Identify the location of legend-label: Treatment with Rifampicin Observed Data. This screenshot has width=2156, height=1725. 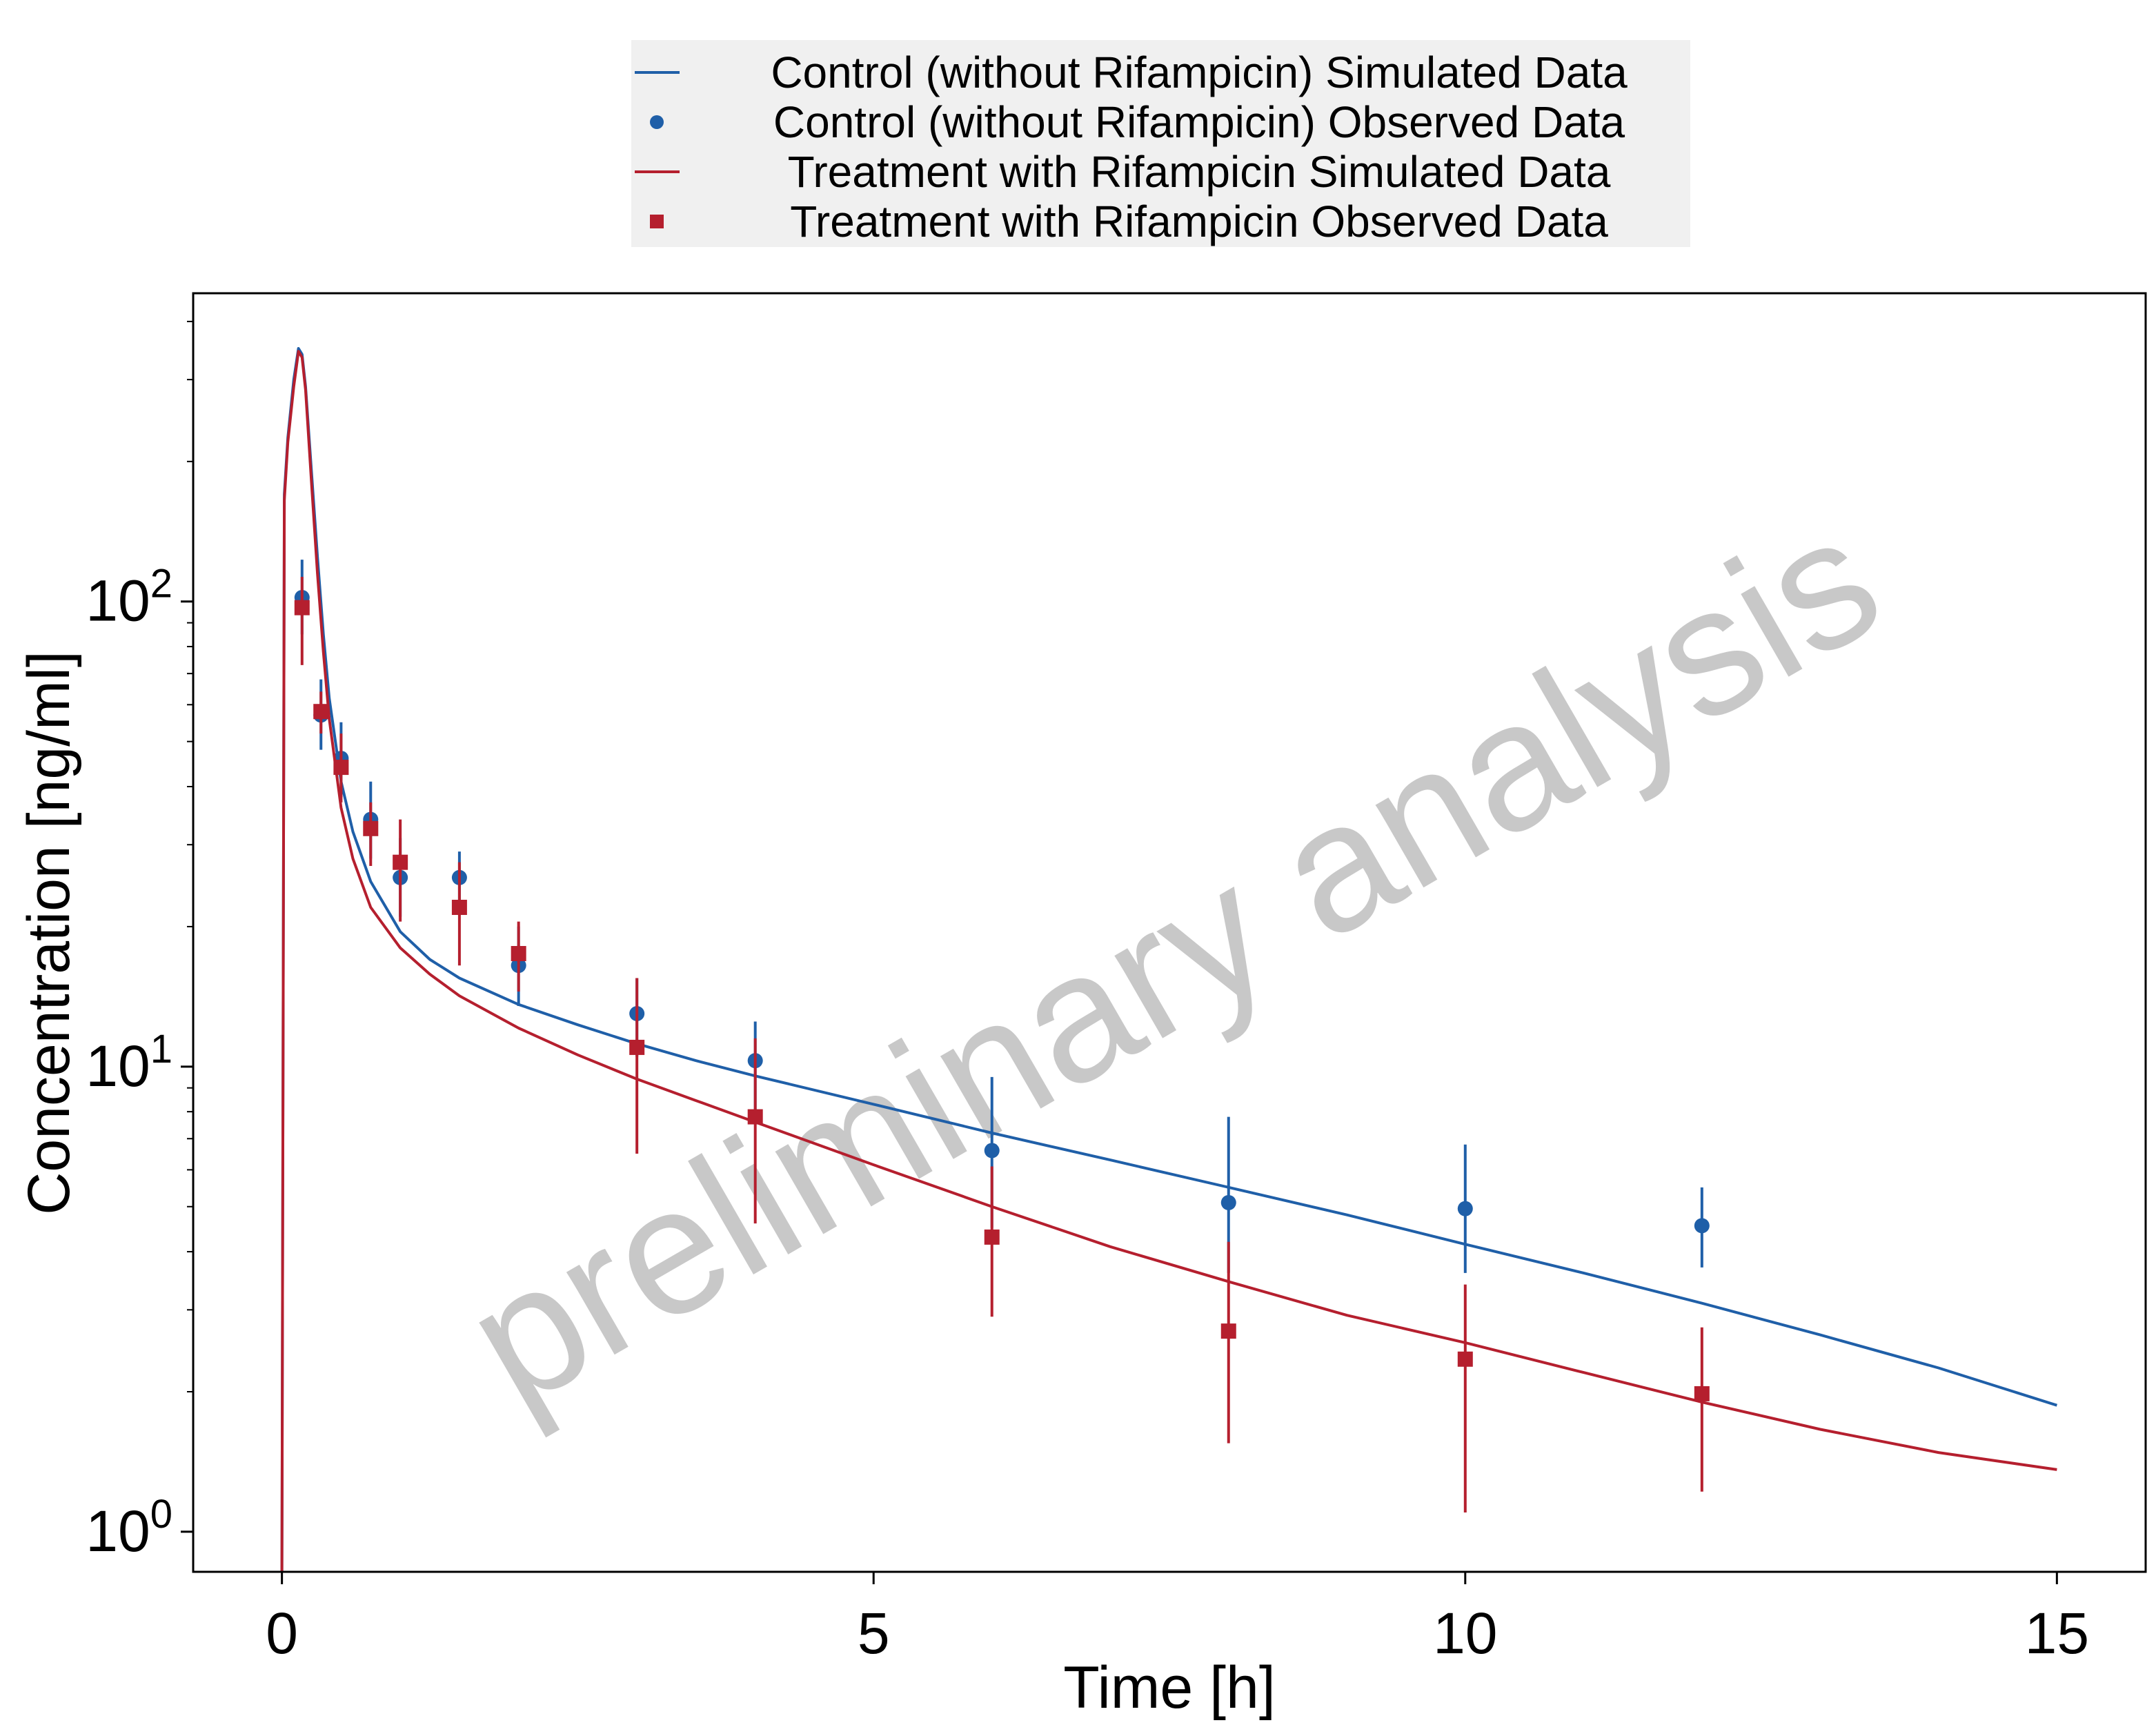
(1199, 221).